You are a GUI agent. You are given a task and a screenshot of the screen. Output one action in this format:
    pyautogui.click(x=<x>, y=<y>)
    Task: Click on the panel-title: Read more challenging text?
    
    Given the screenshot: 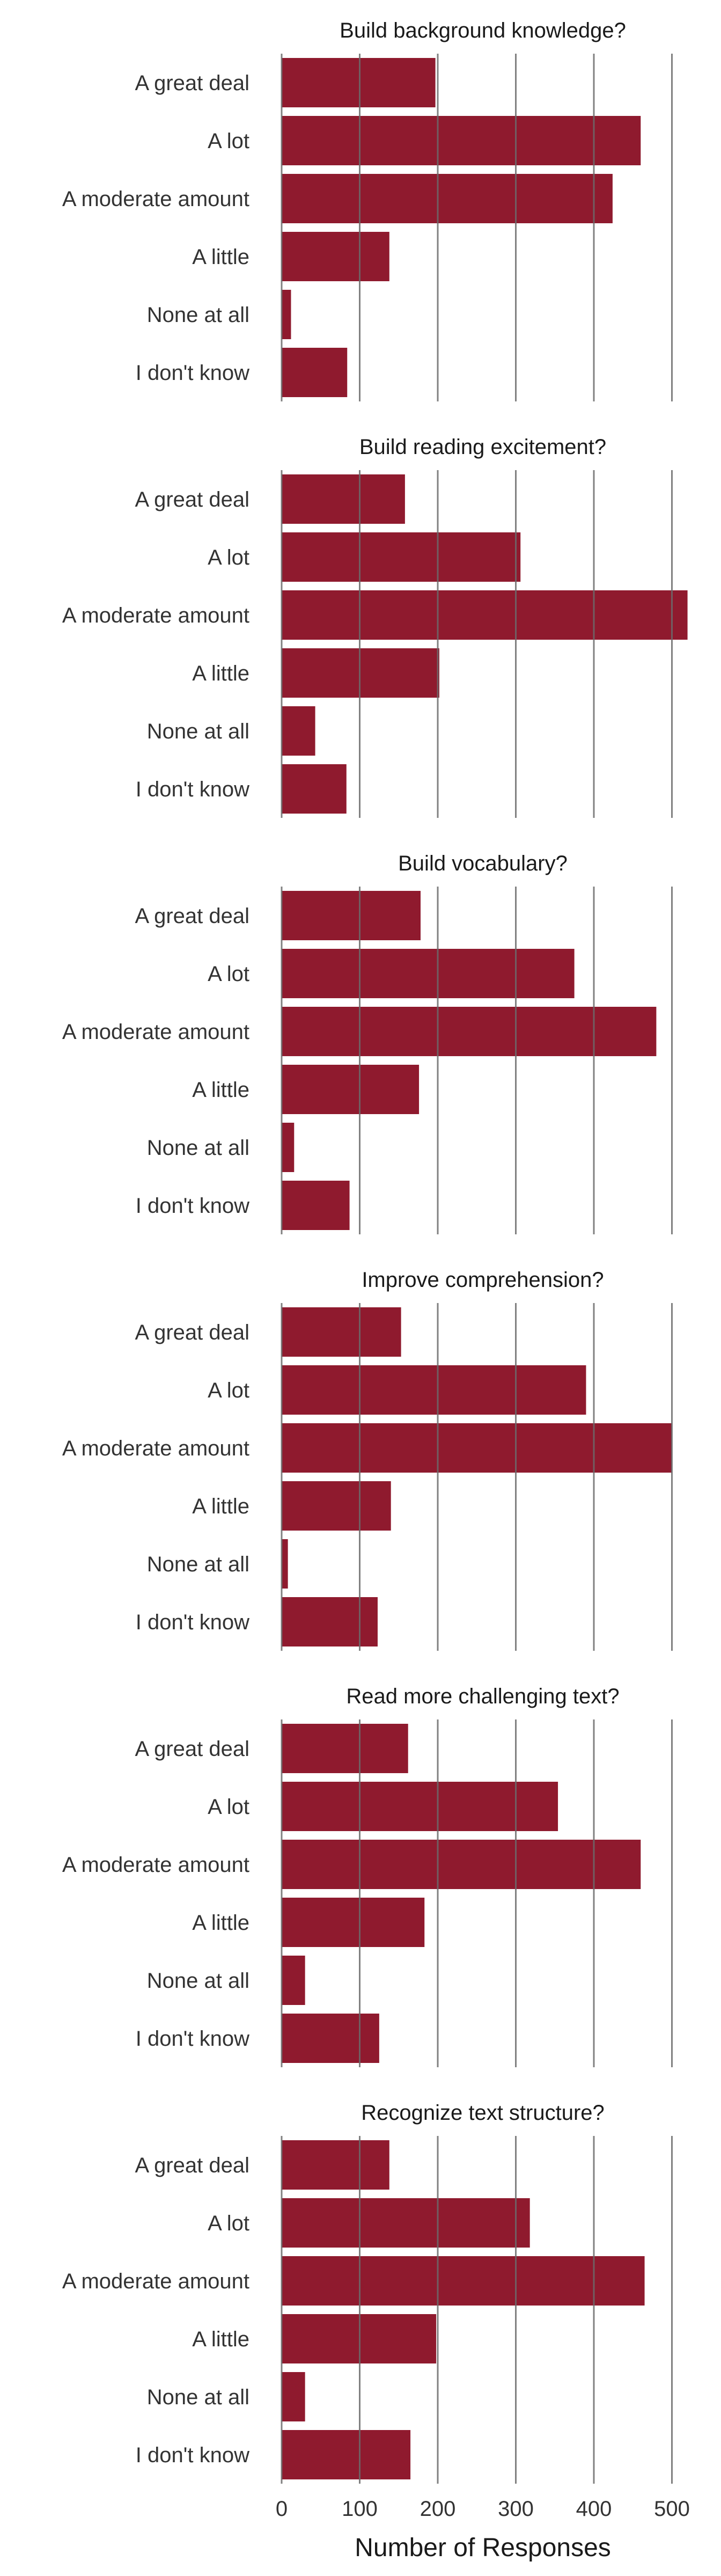 What is the action you would take?
    pyautogui.click(x=483, y=1696)
    